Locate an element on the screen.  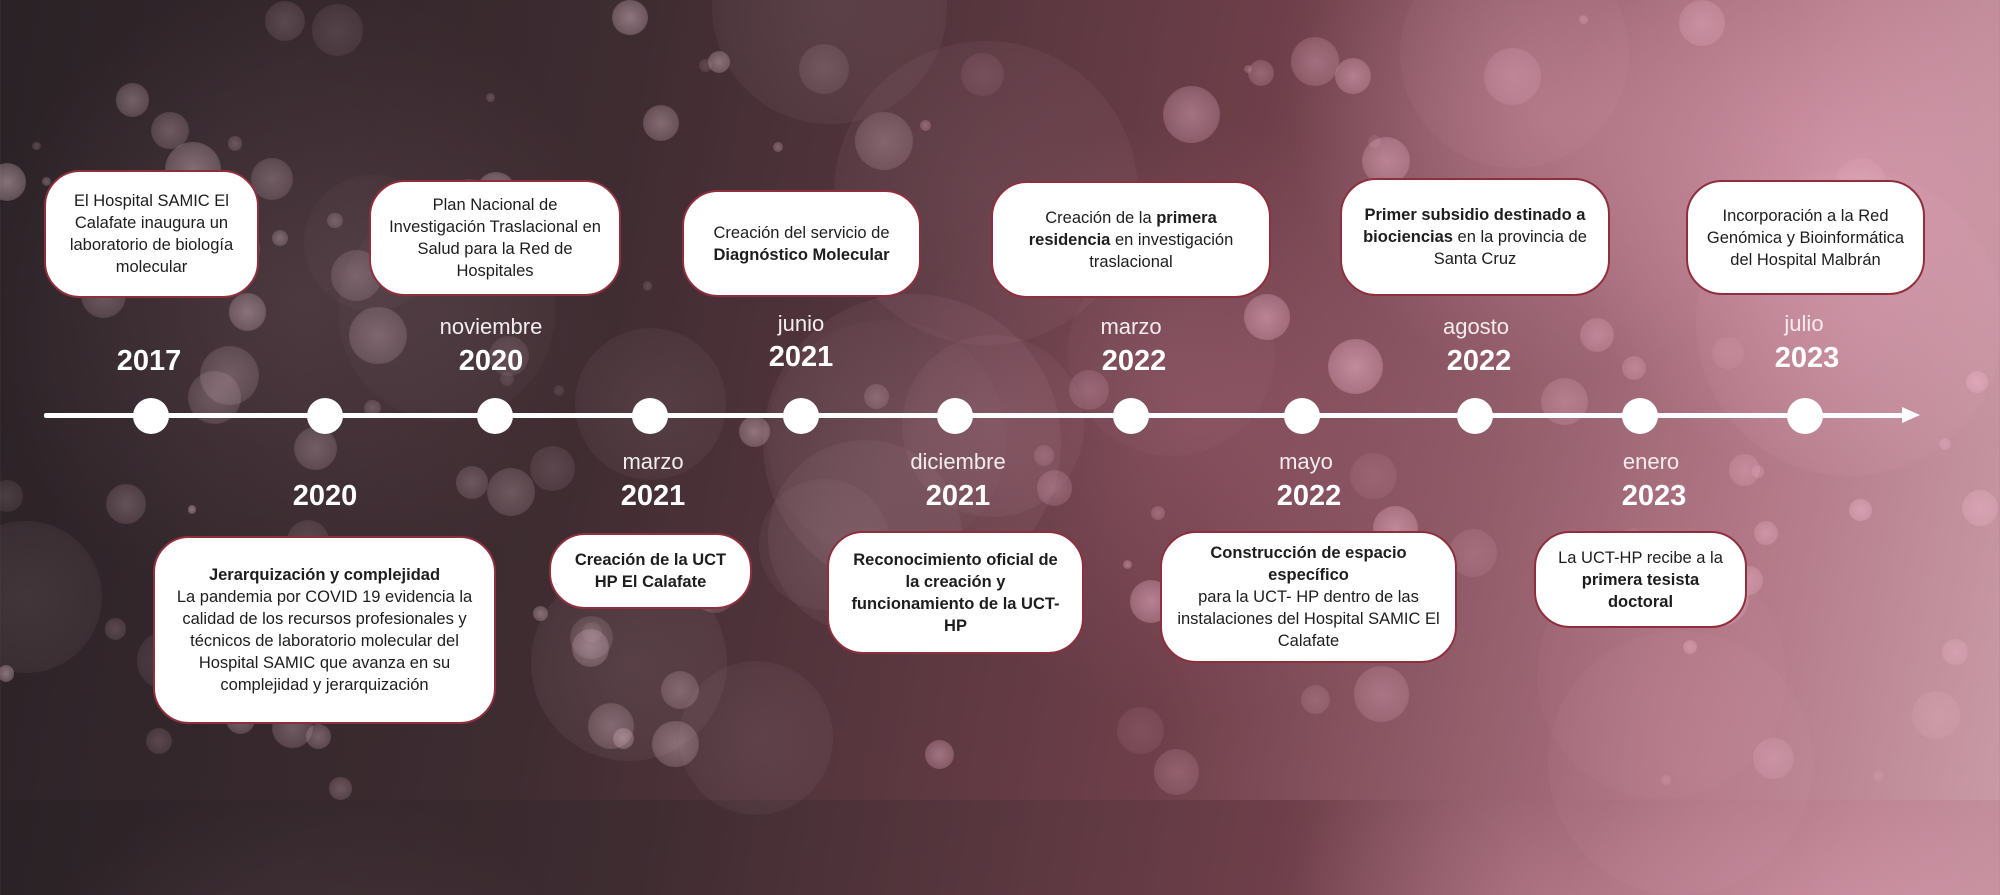
timeline-dot-mar-2022 is located at coordinates (1131, 416).